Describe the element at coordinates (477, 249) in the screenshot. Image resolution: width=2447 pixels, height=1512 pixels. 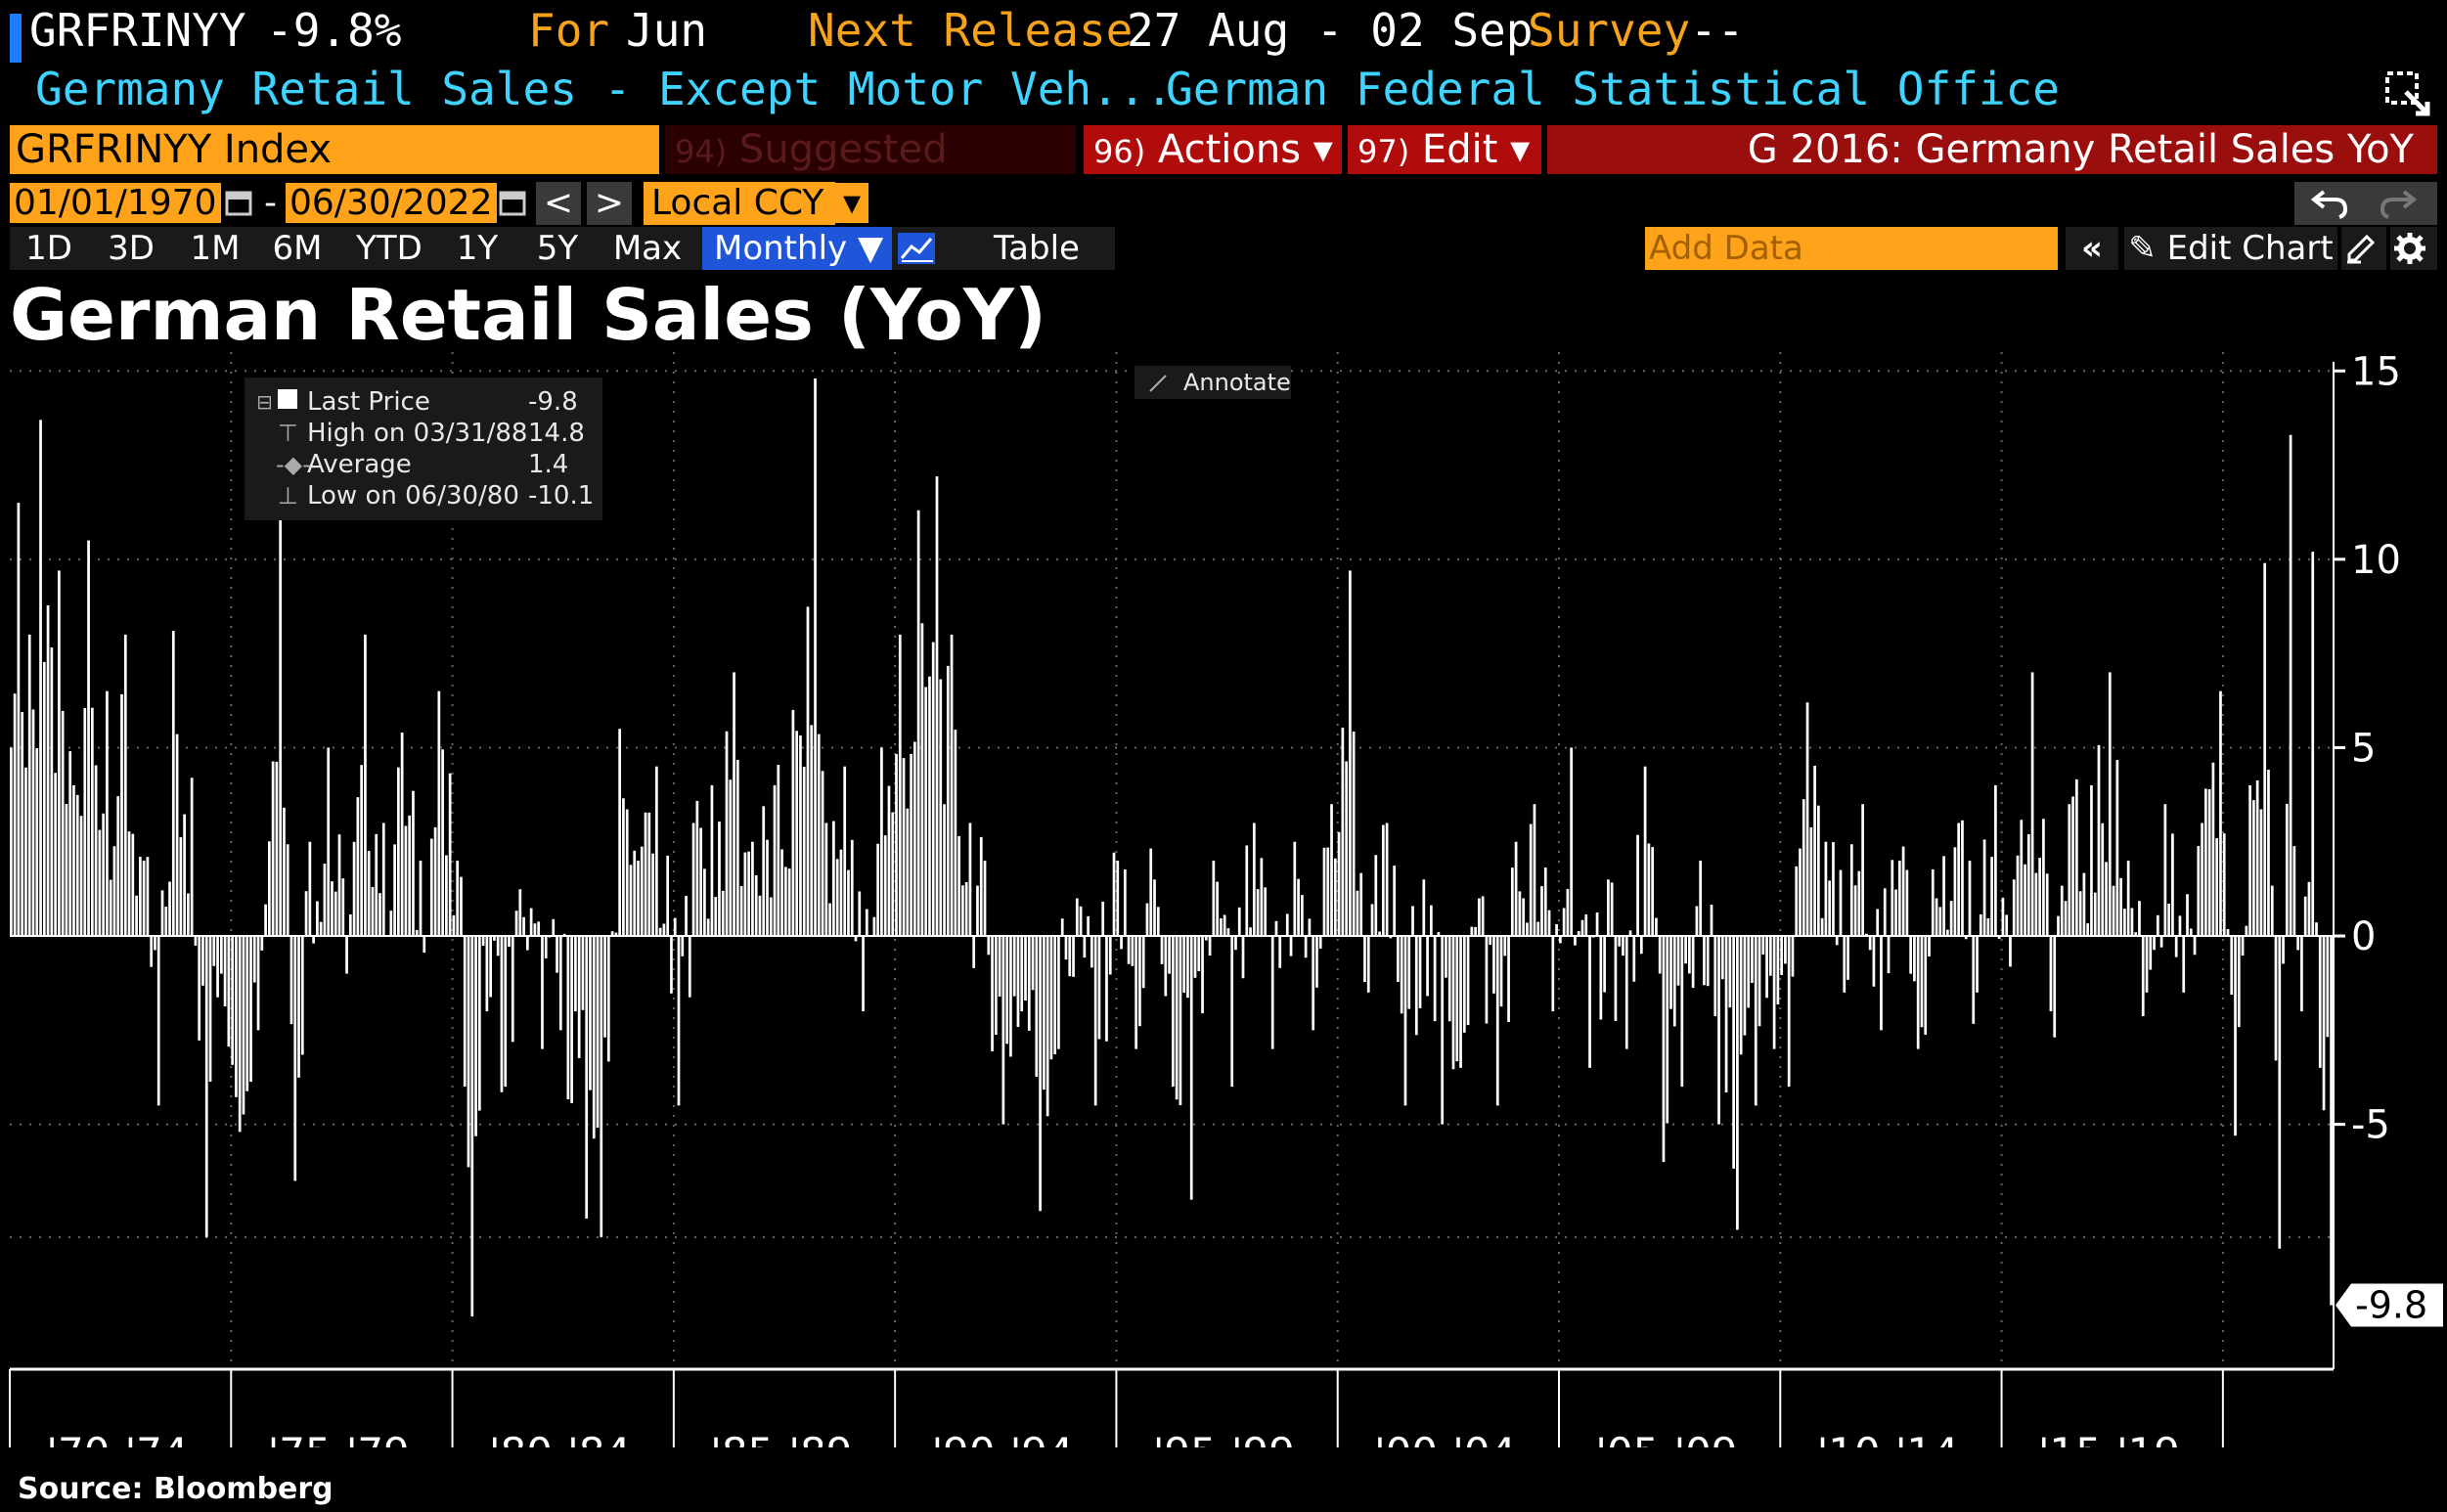
I see `timeframe-1y: 1Y` at that location.